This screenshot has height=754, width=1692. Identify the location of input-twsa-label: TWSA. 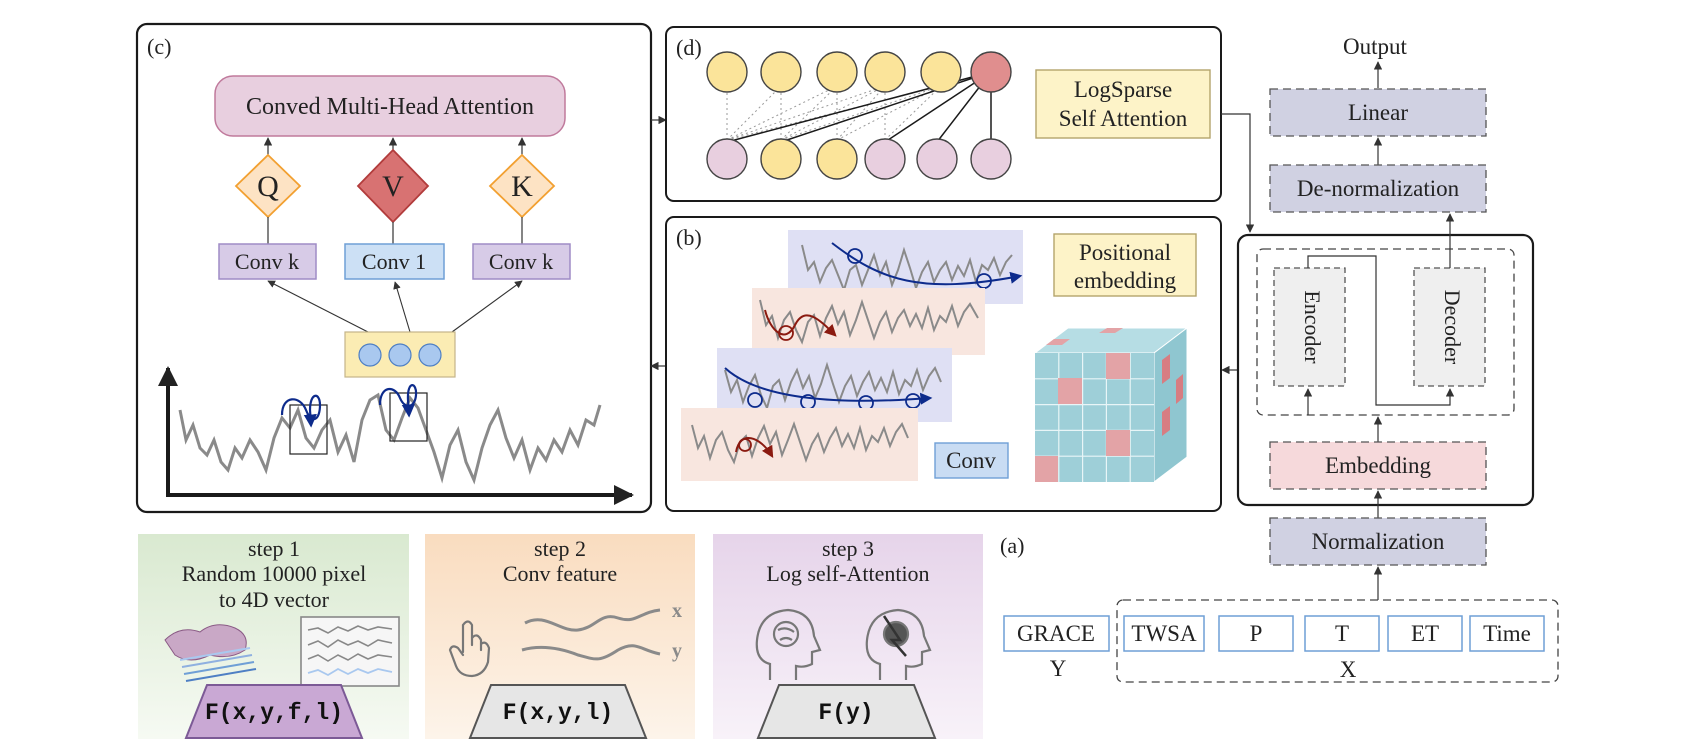
(1164, 633).